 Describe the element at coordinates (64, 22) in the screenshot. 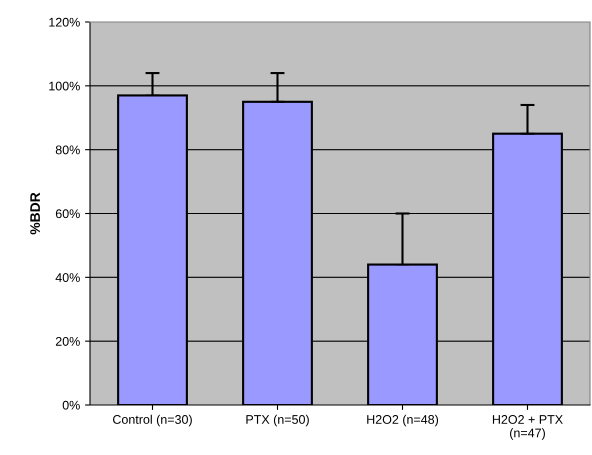

I see `y-tick-label: 120%` at that location.